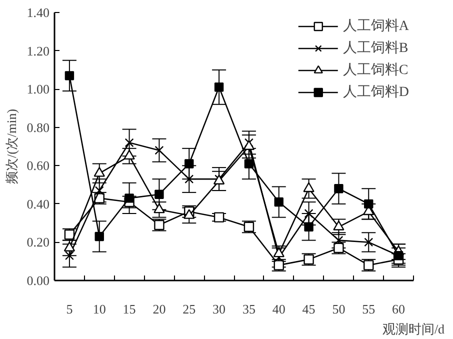 This screenshot has height=339, width=453. Describe the element at coordinates (159, 309) in the screenshot. I see `x-tick-label: 20` at that location.